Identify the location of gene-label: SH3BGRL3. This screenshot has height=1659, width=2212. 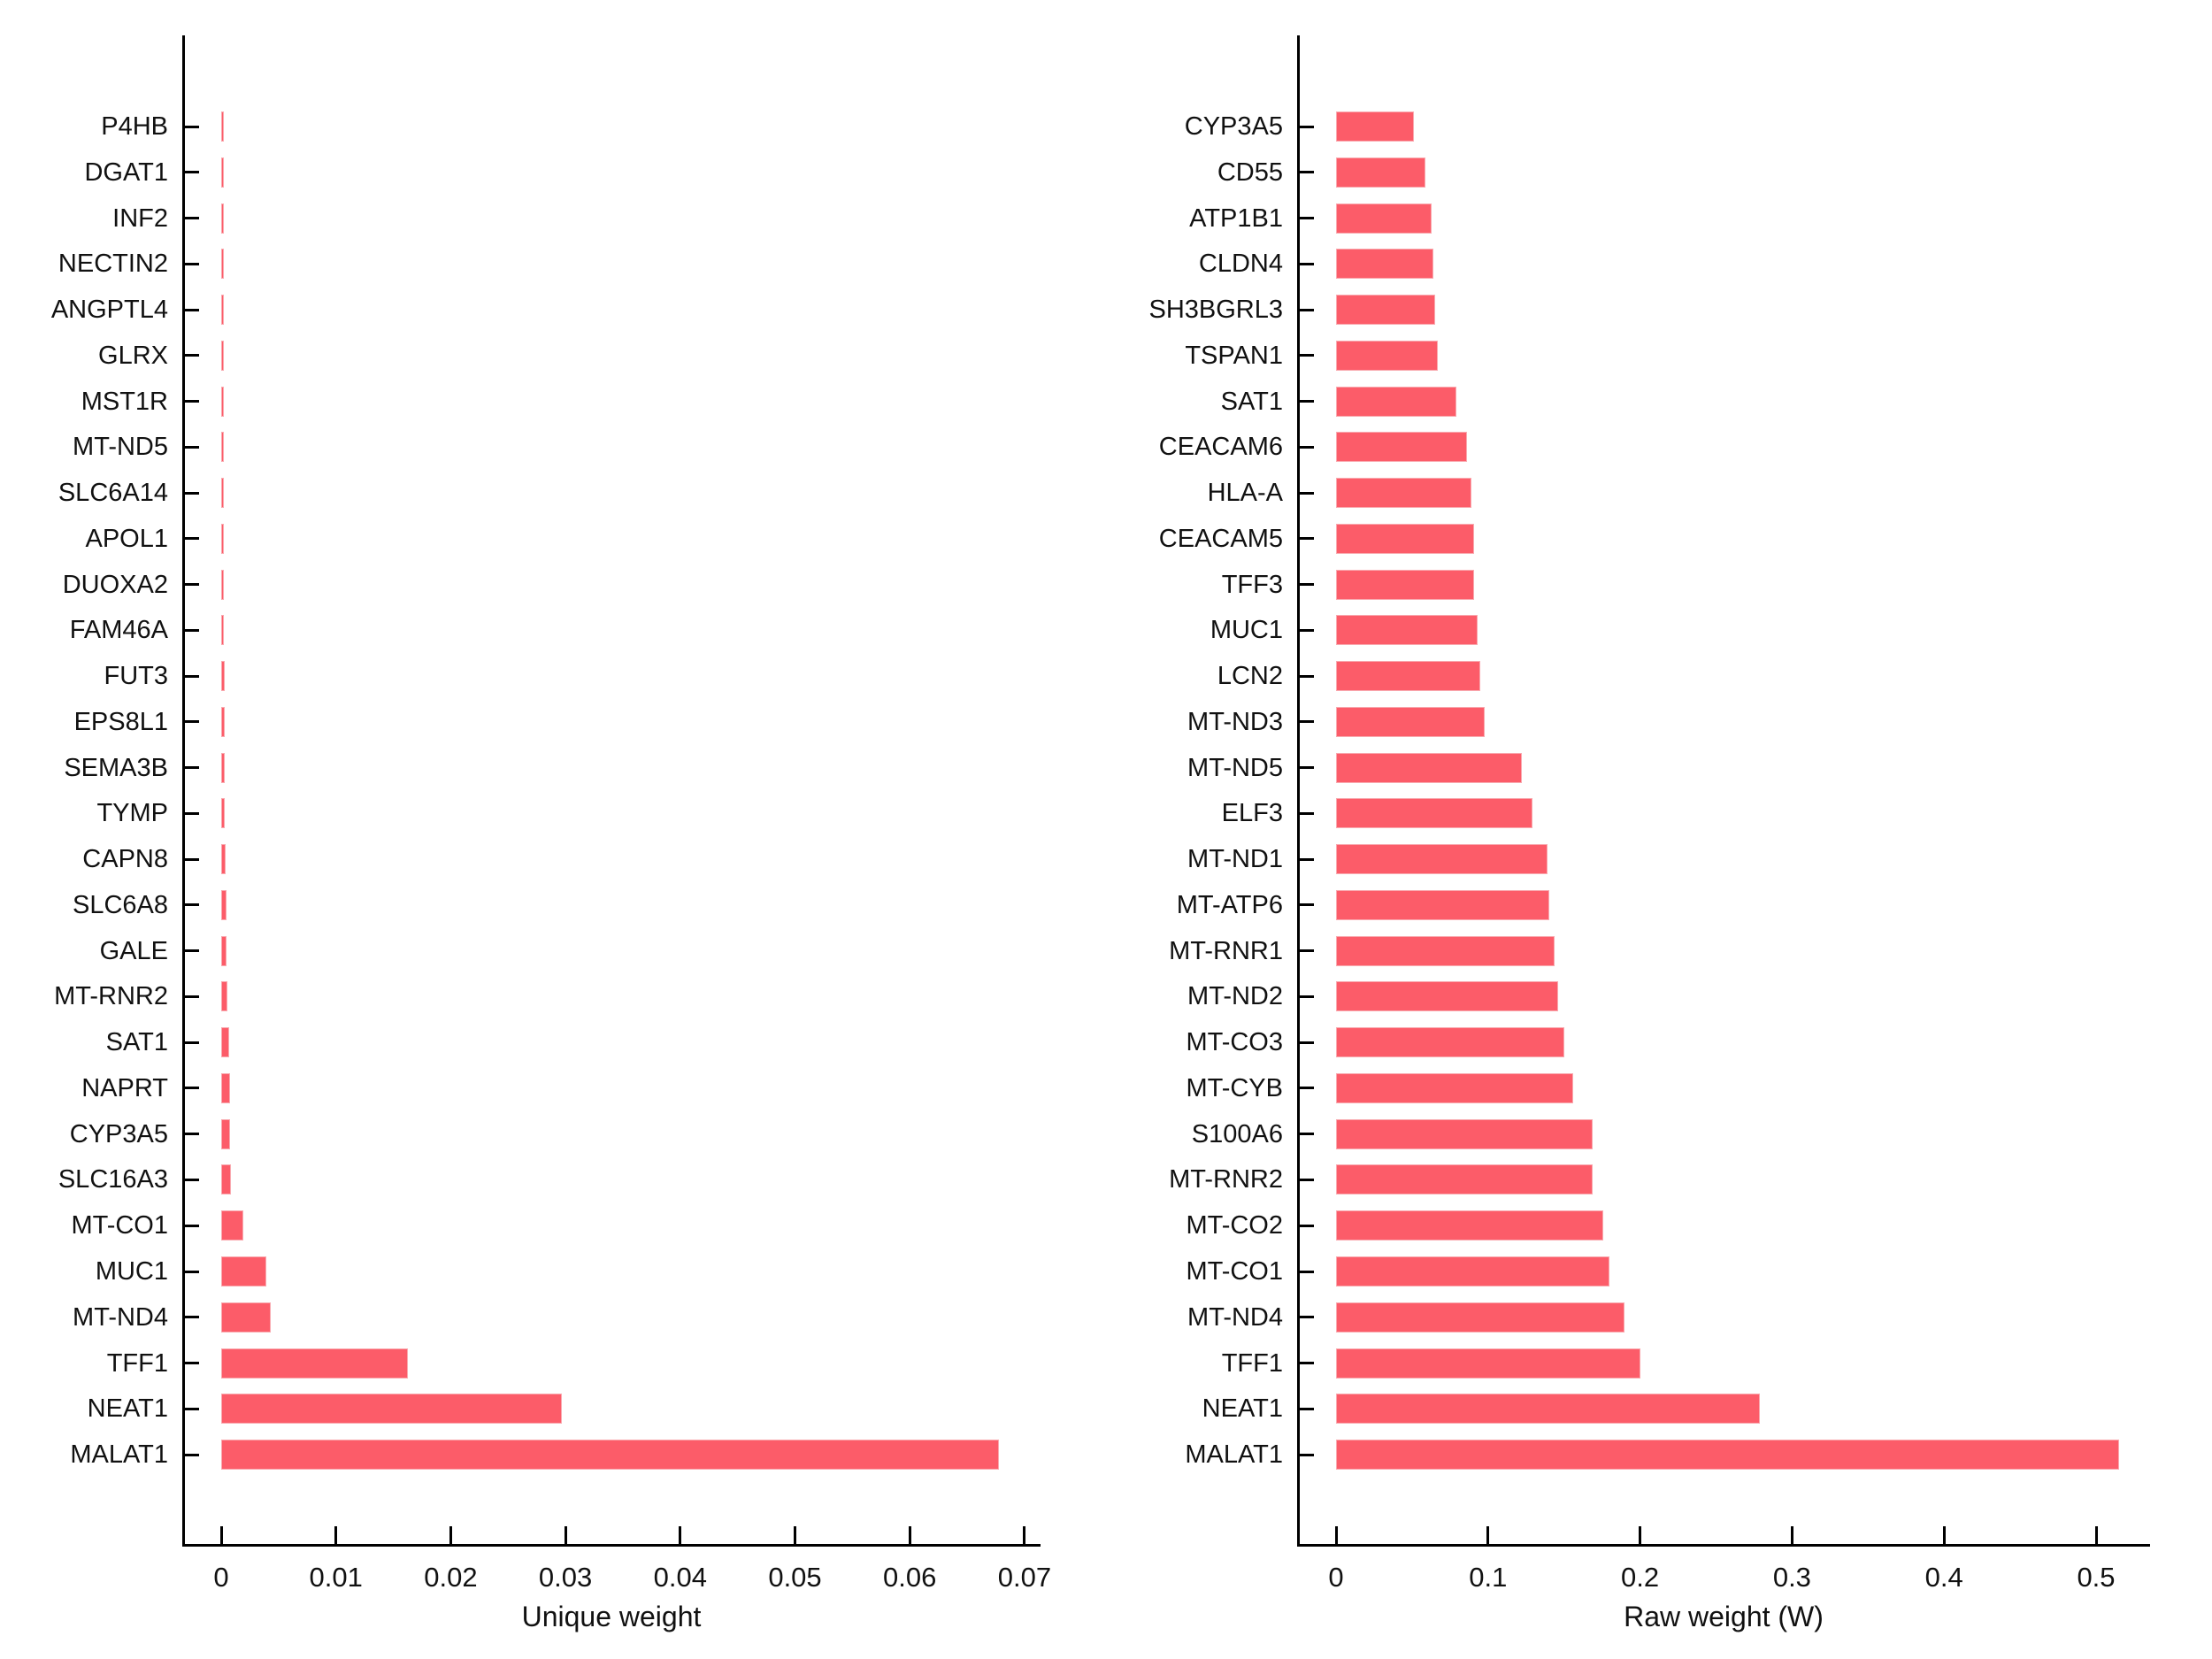
(1216, 310).